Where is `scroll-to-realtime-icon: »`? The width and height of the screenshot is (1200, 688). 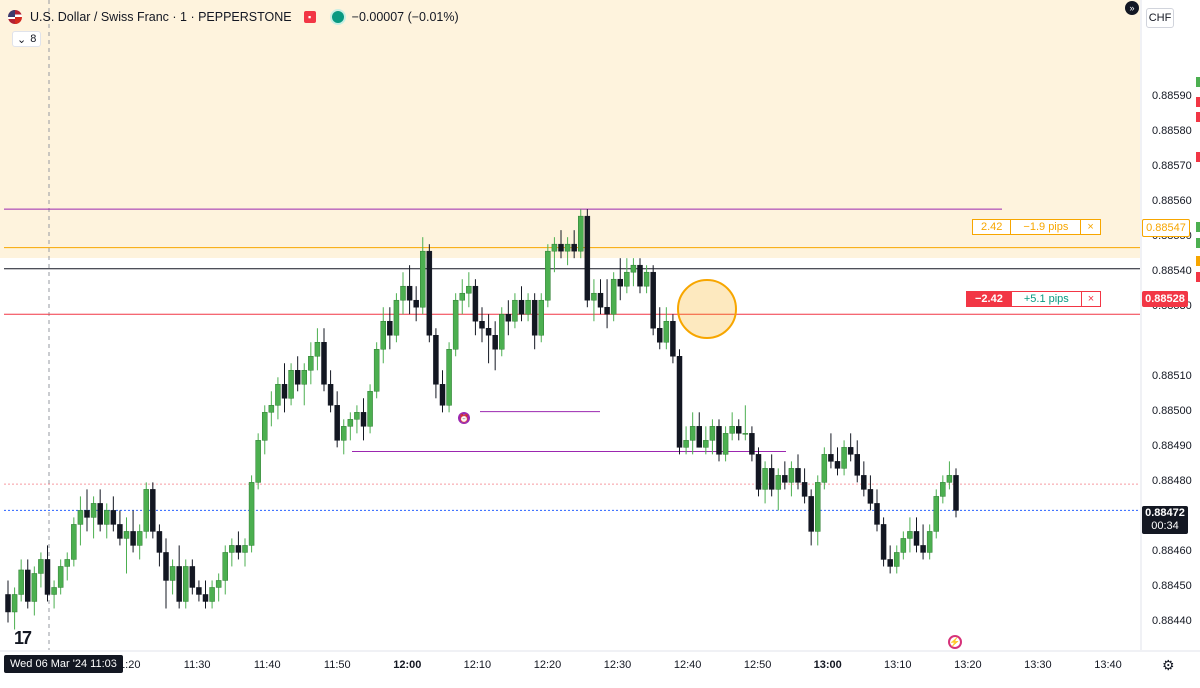 scroll-to-realtime-icon: » is located at coordinates (1132, 8).